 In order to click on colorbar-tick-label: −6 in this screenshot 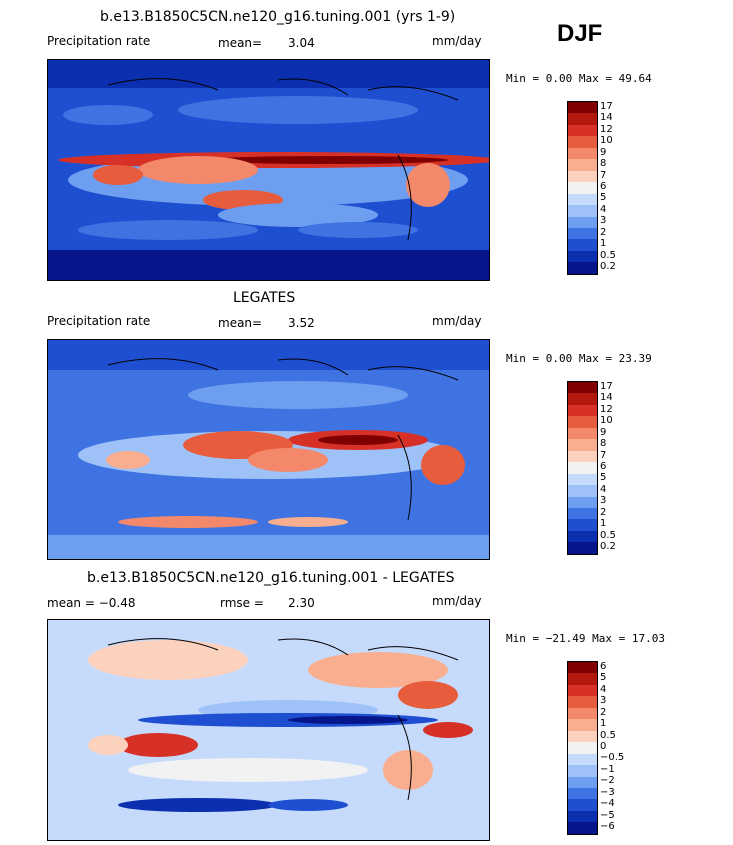, I will do `click(607, 827)`.